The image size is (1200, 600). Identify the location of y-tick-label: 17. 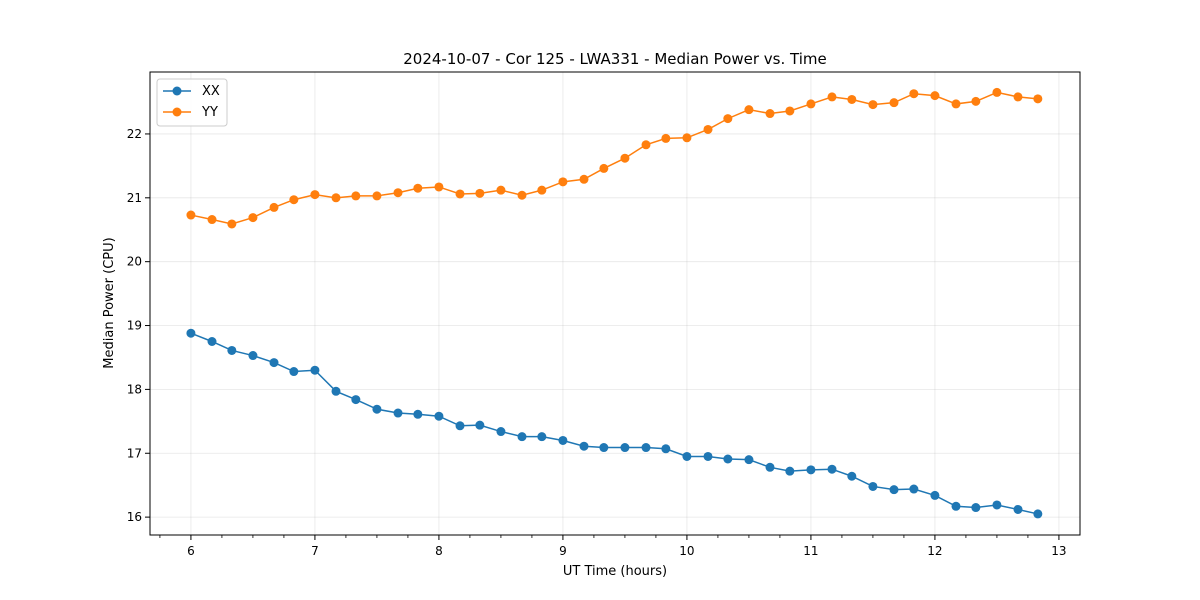
(134, 453).